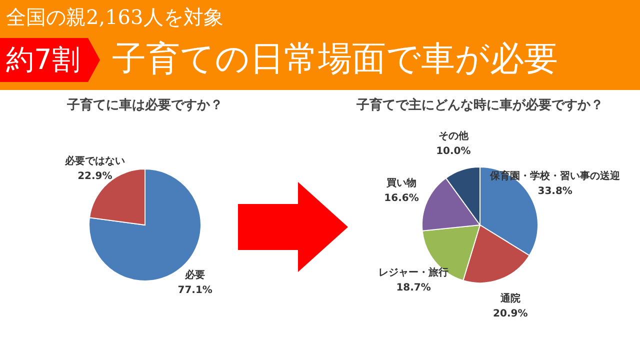 This screenshot has width=640, height=360. I want to click on chart-title: 子育てに車は必要ですか？, so click(144, 105).